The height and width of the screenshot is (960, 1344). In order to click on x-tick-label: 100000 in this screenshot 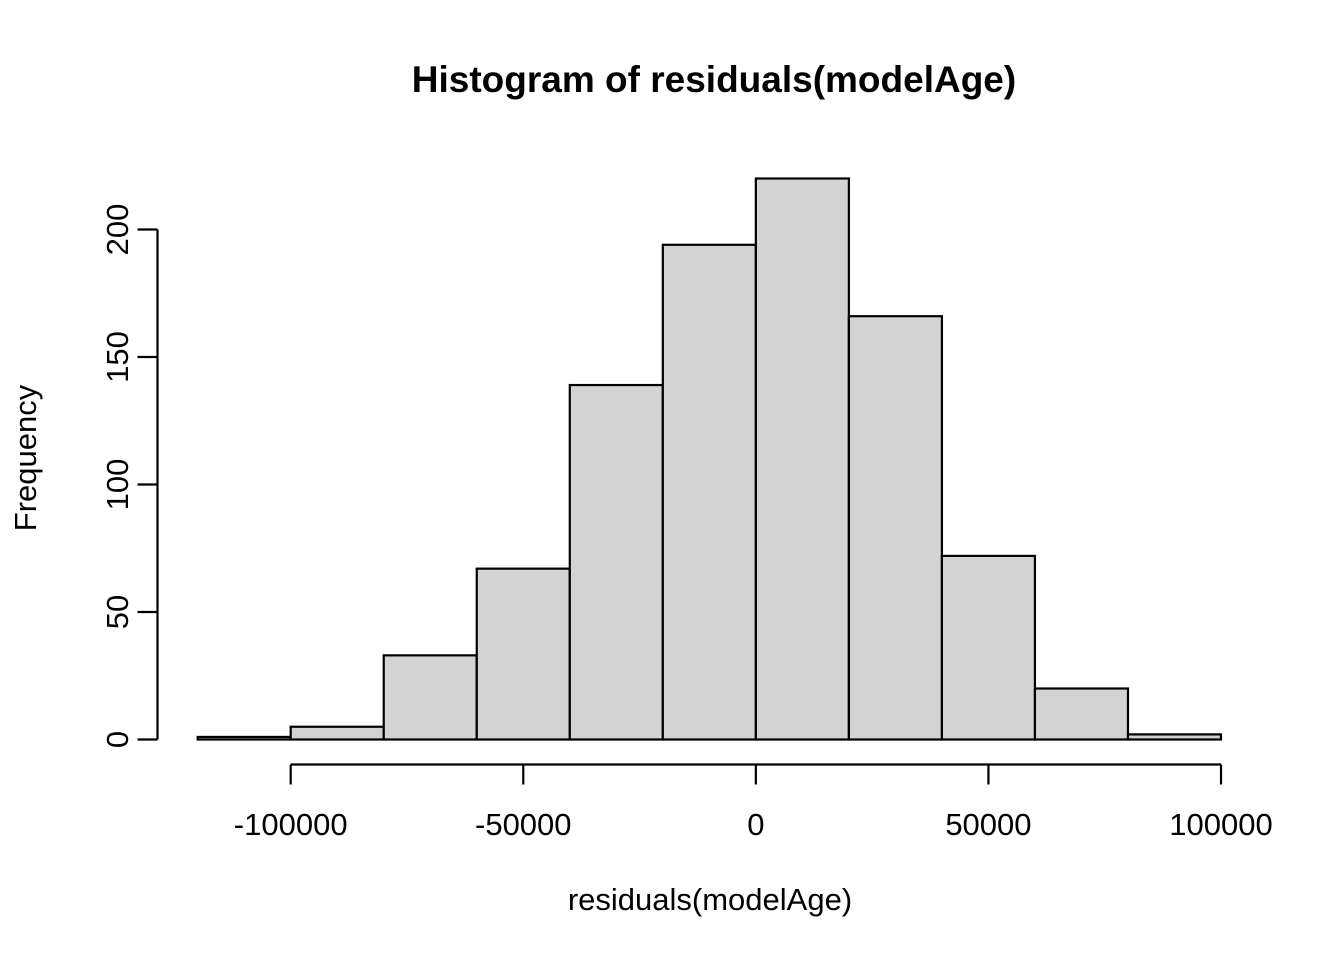, I will do `click(1220, 824)`.